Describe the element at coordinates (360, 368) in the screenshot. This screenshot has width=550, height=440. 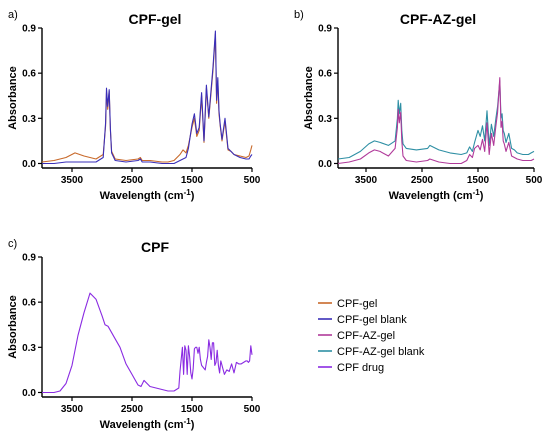
I see `legend-label: CPF drug` at that location.